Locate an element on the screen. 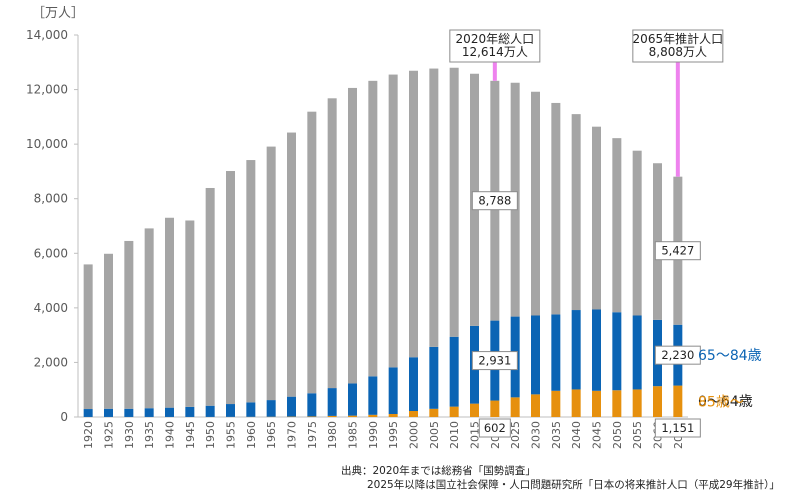 The width and height of the screenshot is (789, 495). x-tick-label: 1955 is located at coordinates (231, 435).